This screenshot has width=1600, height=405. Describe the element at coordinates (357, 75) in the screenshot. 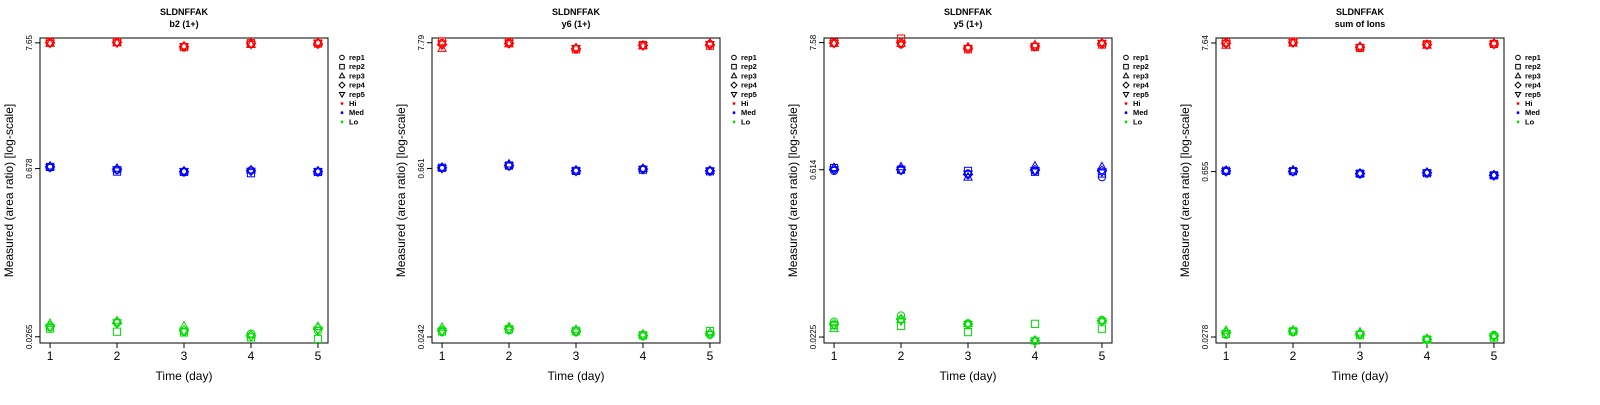

I see `legend-label: rep3` at that location.